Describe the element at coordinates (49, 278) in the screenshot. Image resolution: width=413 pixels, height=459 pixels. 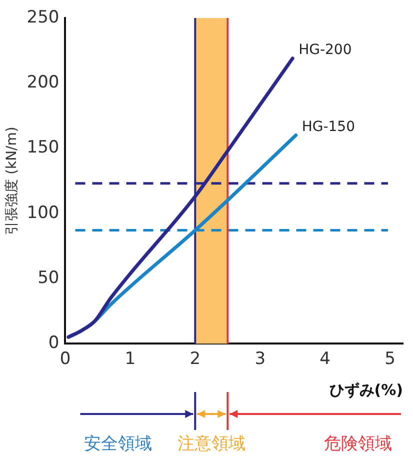
I see `y-tick-label: 50` at that location.